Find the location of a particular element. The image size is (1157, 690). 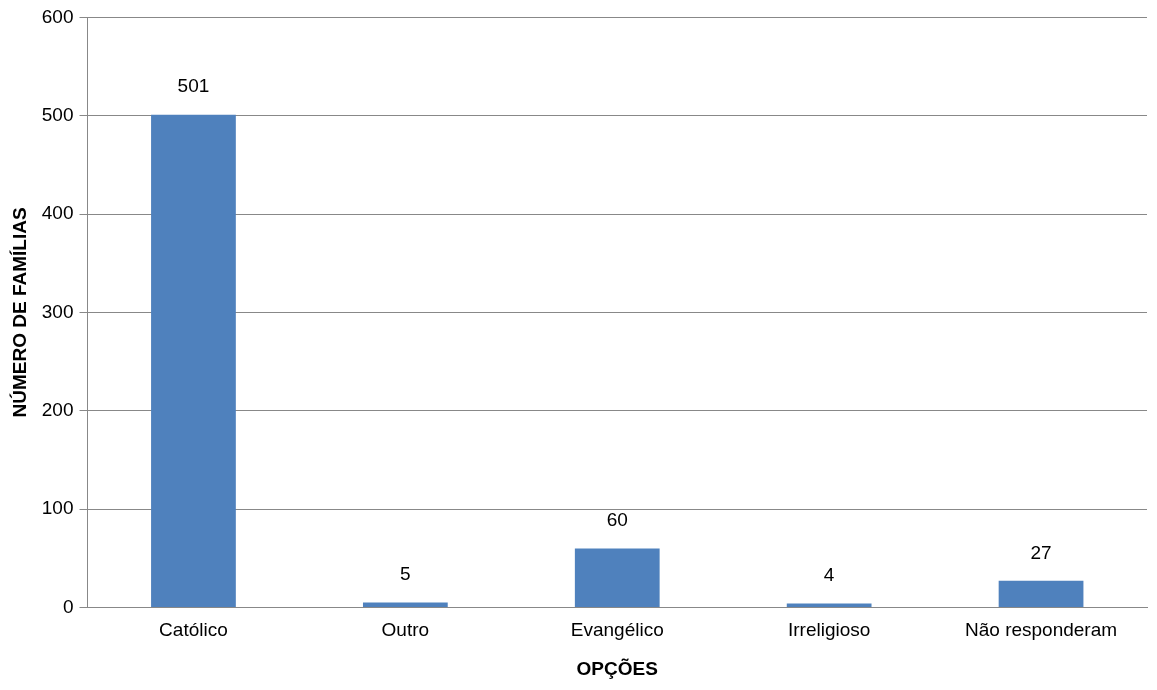

x-tick-label: Católico is located at coordinates (193, 630).